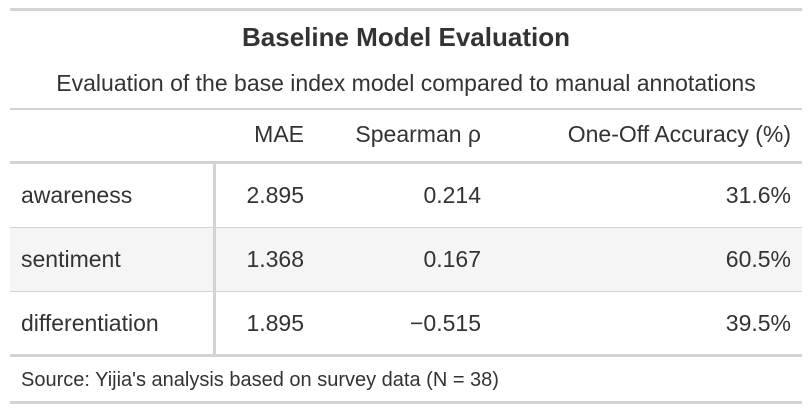  Describe the element at coordinates (214, 259) in the screenshot. I see `stub-column-divider` at that location.